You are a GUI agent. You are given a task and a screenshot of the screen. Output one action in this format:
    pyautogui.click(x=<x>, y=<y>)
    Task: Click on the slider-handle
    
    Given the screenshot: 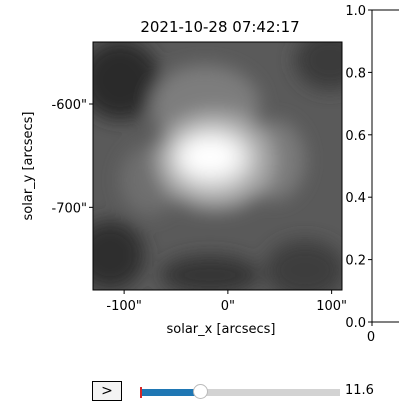 What is the action you would take?
    pyautogui.click(x=200, y=391)
    